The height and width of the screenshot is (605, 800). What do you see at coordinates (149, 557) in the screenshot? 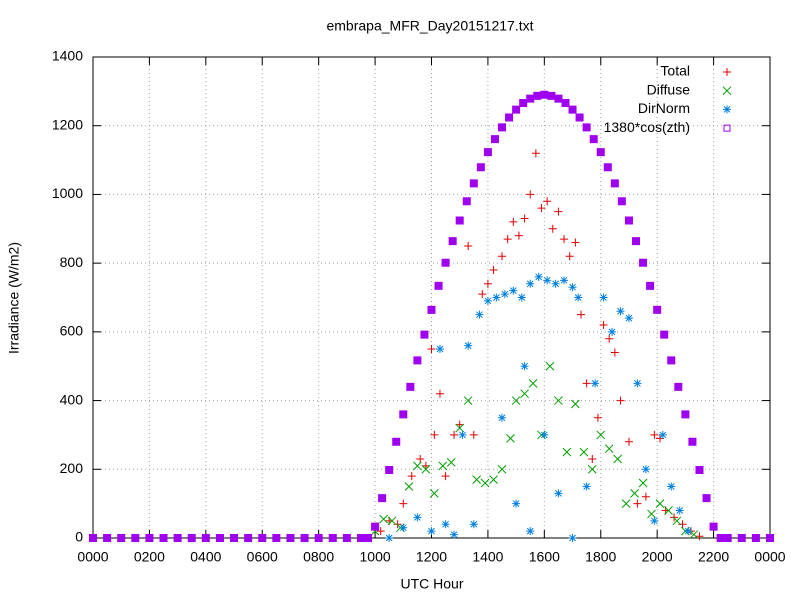
I see `x-tick-label: 0200` at bounding box center [149, 557].